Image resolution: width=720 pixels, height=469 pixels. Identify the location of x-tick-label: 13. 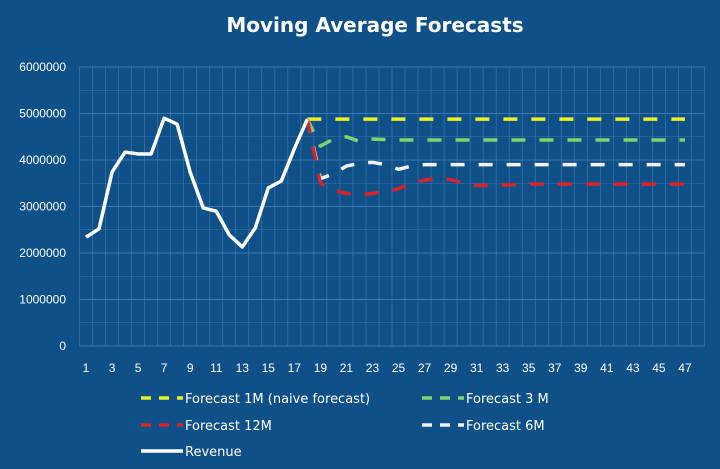
(243, 368).